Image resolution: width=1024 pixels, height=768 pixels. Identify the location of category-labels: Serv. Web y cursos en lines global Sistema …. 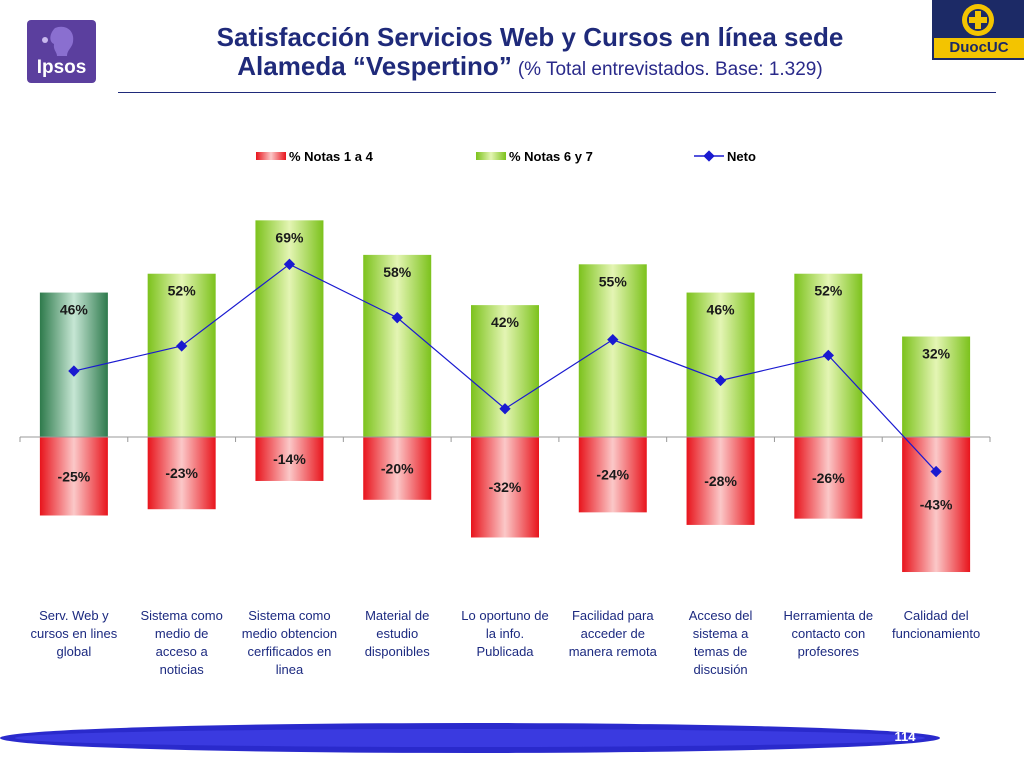
(506, 642).